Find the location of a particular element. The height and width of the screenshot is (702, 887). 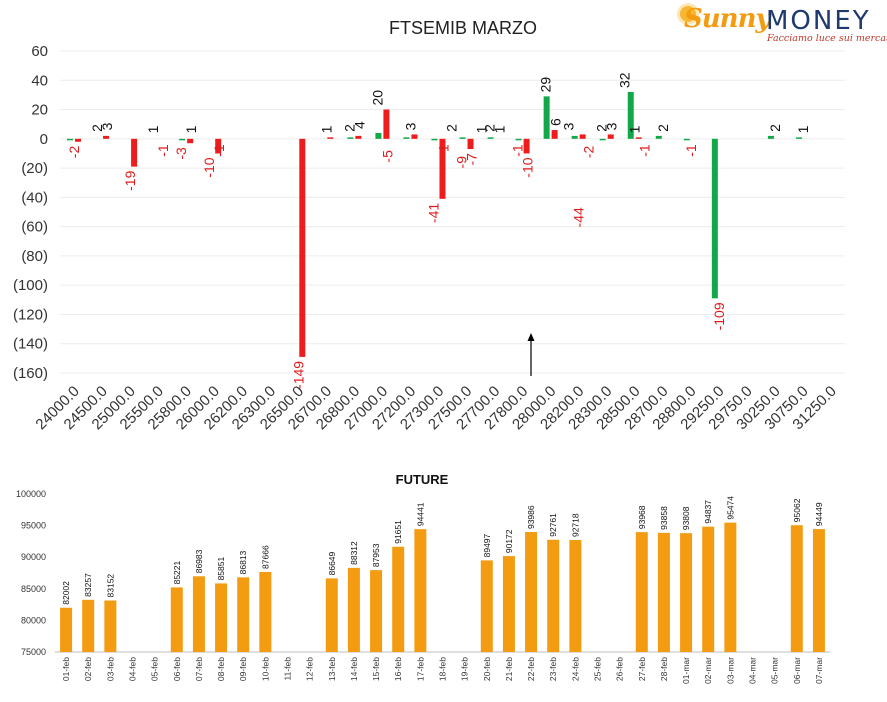

x-tick-label: 21-feb is located at coordinates (509, 669).